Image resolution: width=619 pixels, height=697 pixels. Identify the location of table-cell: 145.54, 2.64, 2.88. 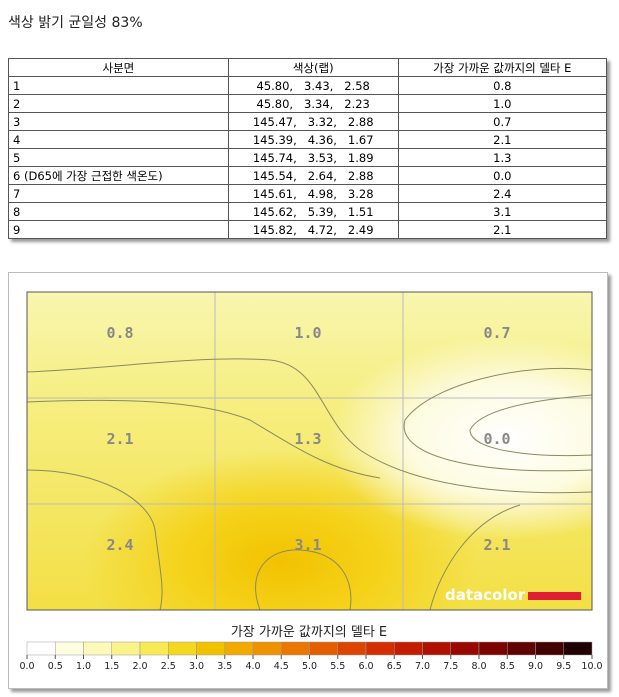
(313, 175).